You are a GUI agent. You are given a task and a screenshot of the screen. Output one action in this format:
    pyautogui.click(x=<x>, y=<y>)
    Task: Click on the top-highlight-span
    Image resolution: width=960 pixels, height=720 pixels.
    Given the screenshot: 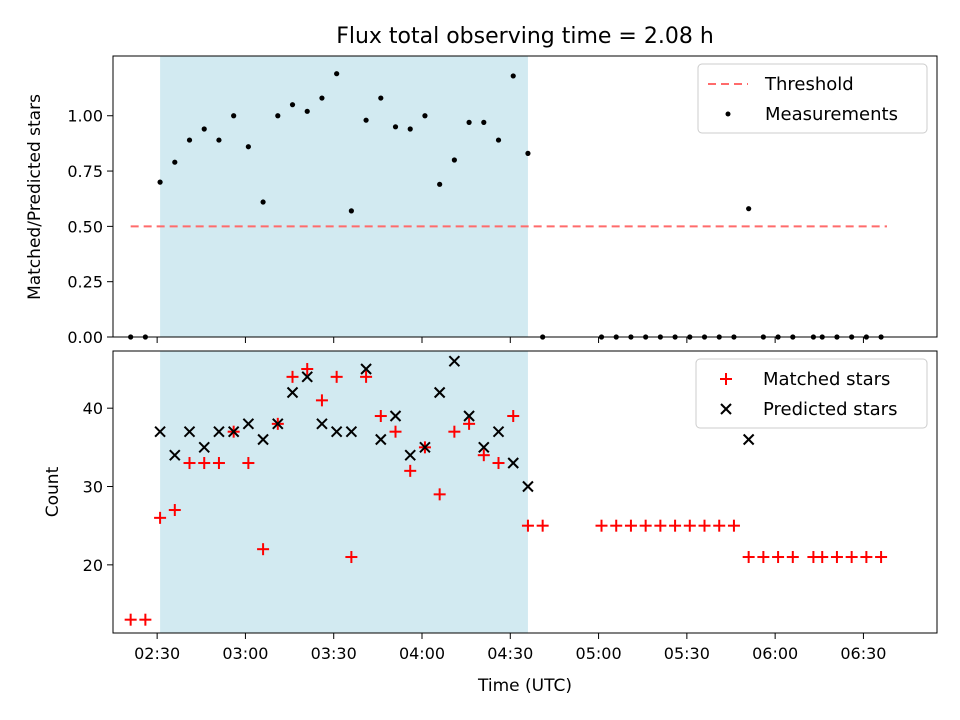 What is the action you would take?
    pyautogui.click(x=344, y=196)
    